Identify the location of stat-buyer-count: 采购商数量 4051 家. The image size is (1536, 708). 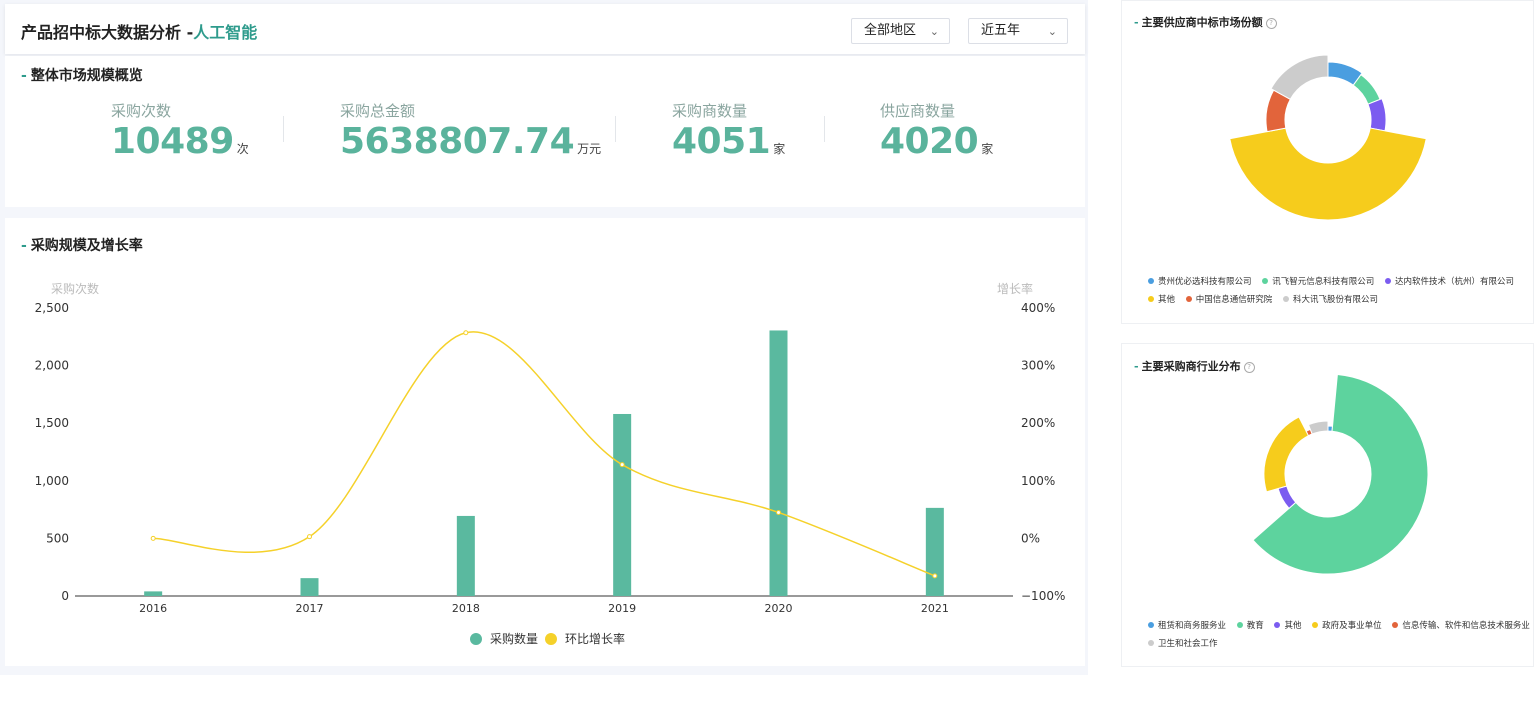
(728, 131).